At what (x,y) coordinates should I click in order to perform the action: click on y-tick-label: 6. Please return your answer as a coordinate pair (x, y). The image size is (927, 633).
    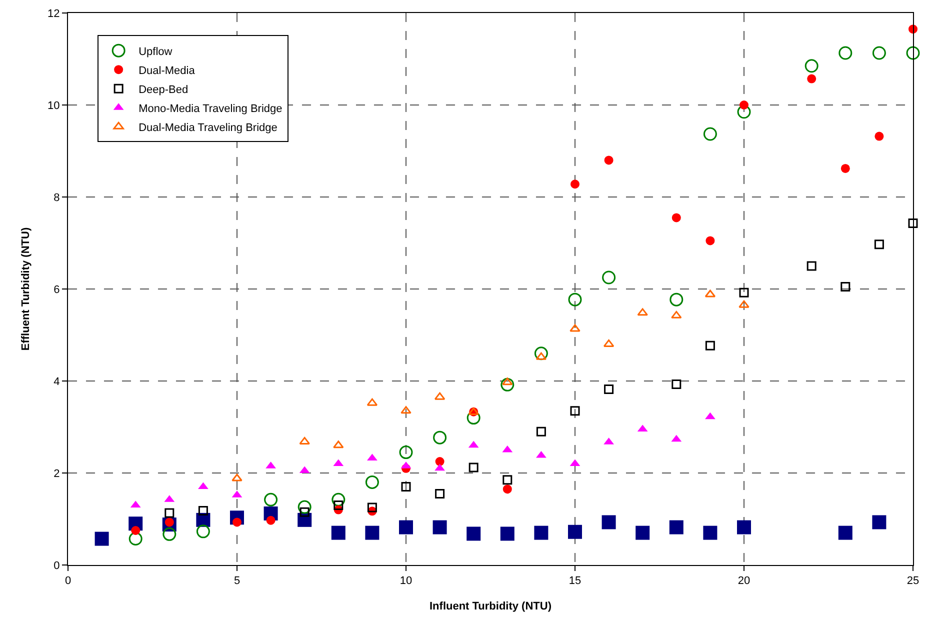
    Looking at the image, I should click on (57, 290).